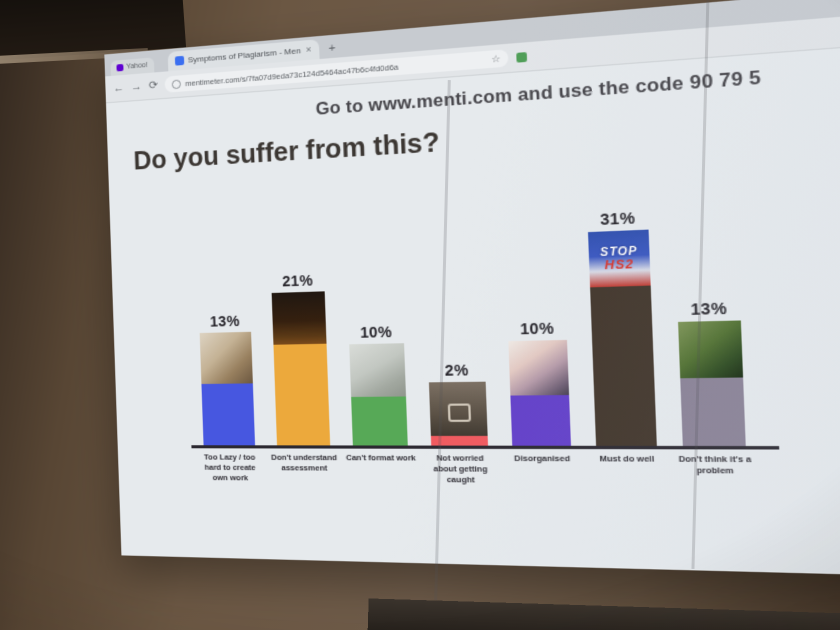 The width and height of the screenshot is (840, 630). I want to click on bar-category-label: Disorganised, so click(542, 458).